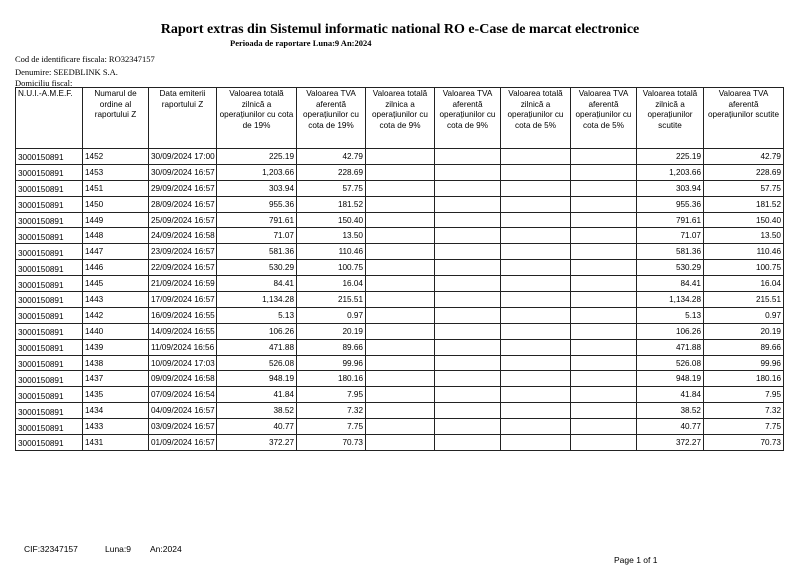 Image resolution: width=800 pixels, height=567 pixels. Describe the element at coordinates (331, 268) in the screenshot. I see `table-cell: 100.75` at that location.